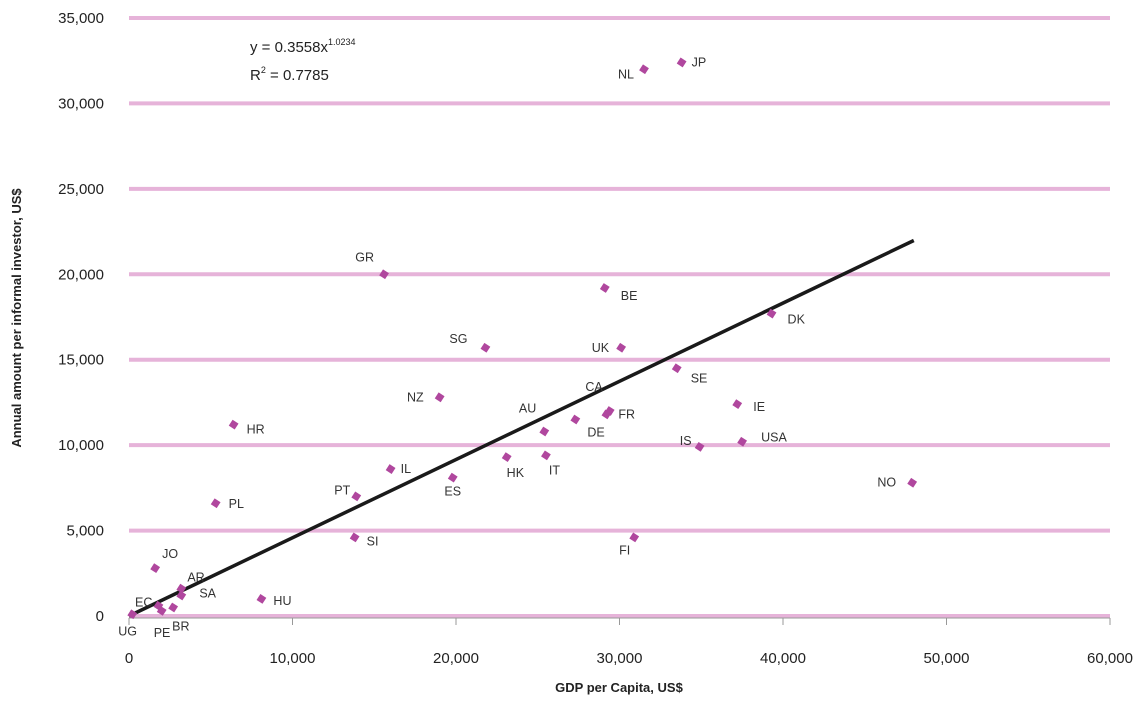 The image size is (1140, 702). Describe the element at coordinates (1110, 658) in the screenshot. I see `x-tick-label: 60,000` at that location.